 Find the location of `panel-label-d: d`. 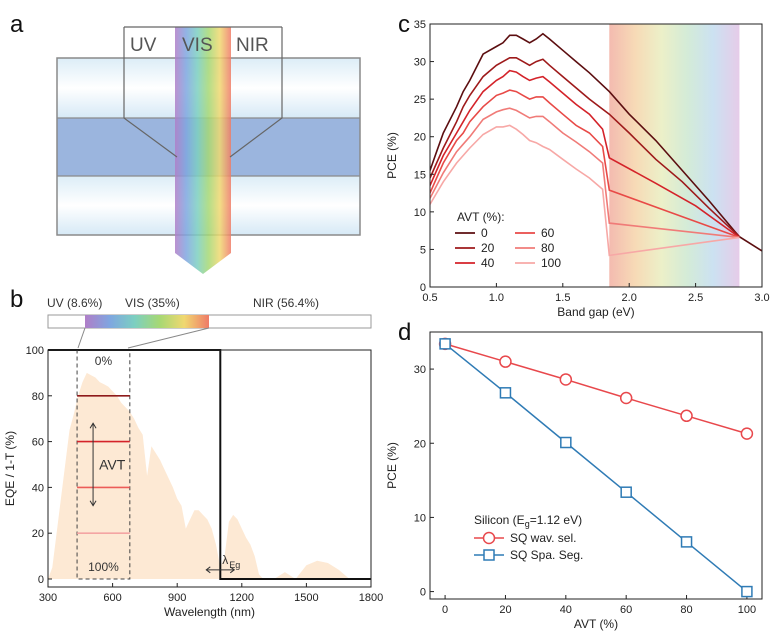

panel-label-d: d is located at coordinates (404, 332).